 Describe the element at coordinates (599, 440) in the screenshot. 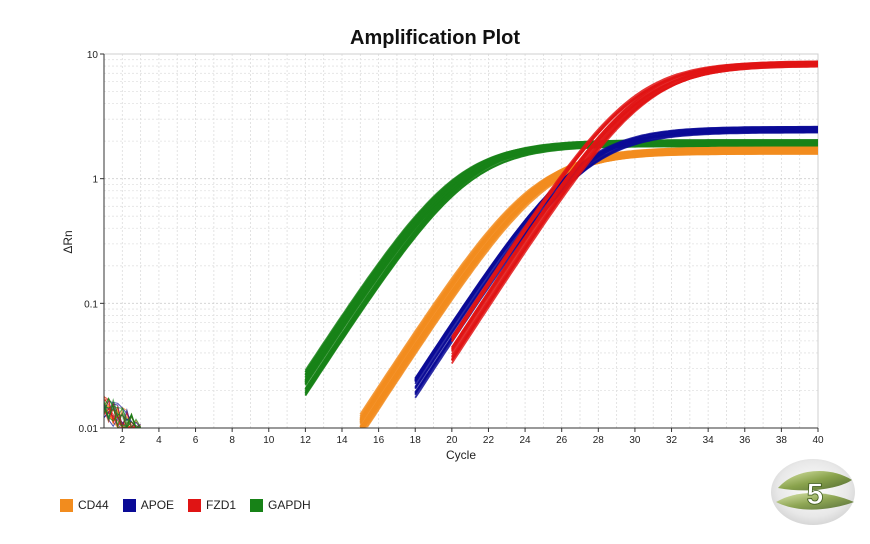

I see `x-tick-label: 28` at that location.